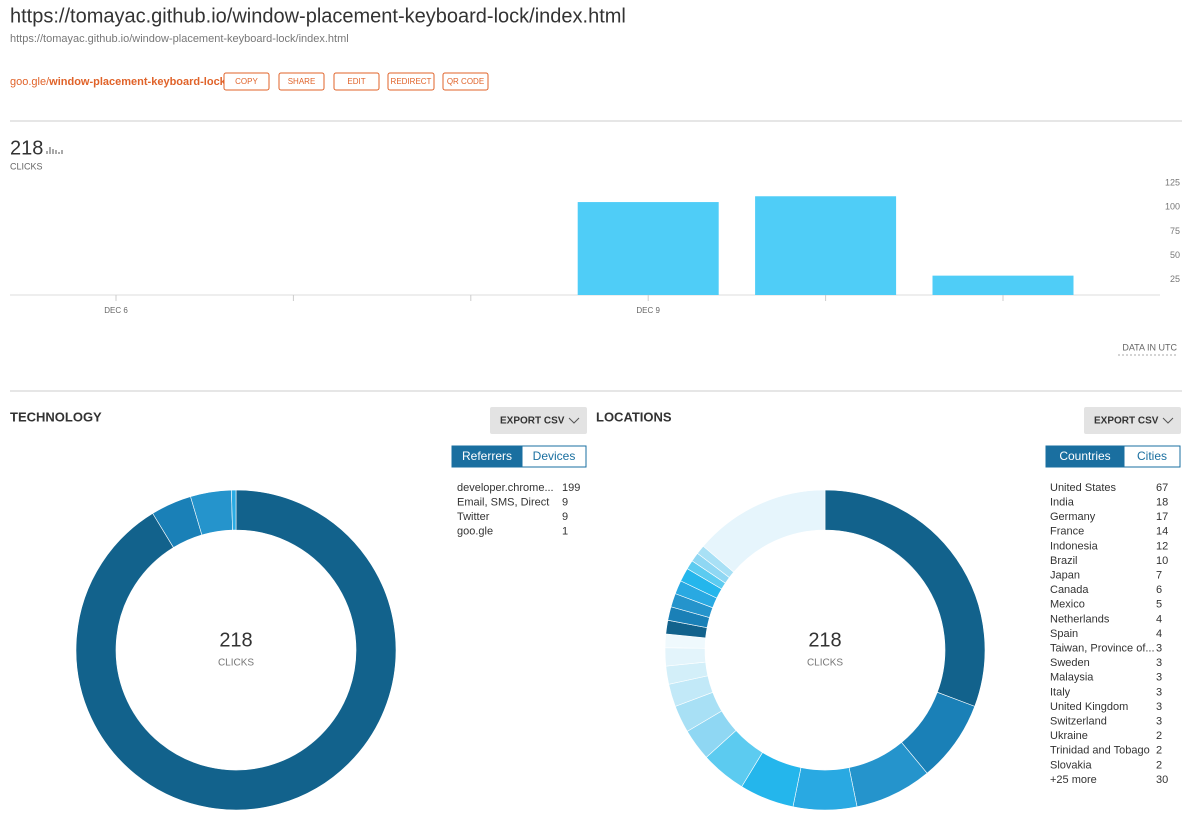 The width and height of the screenshot is (1200, 828). Describe the element at coordinates (634, 416) in the screenshot. I see `section-title: LOCATIONS` at that location.